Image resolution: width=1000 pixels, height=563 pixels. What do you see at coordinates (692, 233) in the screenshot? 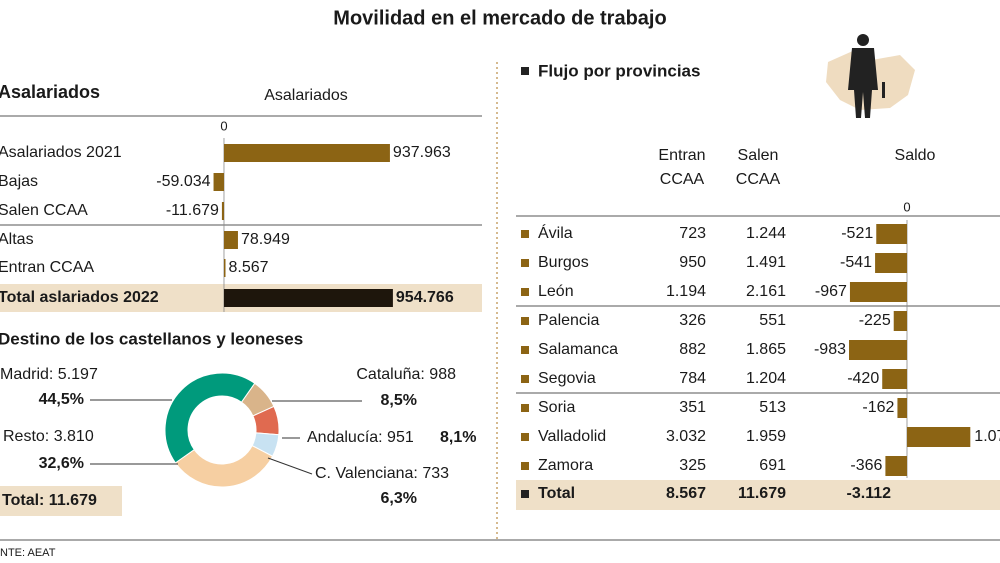
I see `cell: 723` at bounding box center [692, 233].